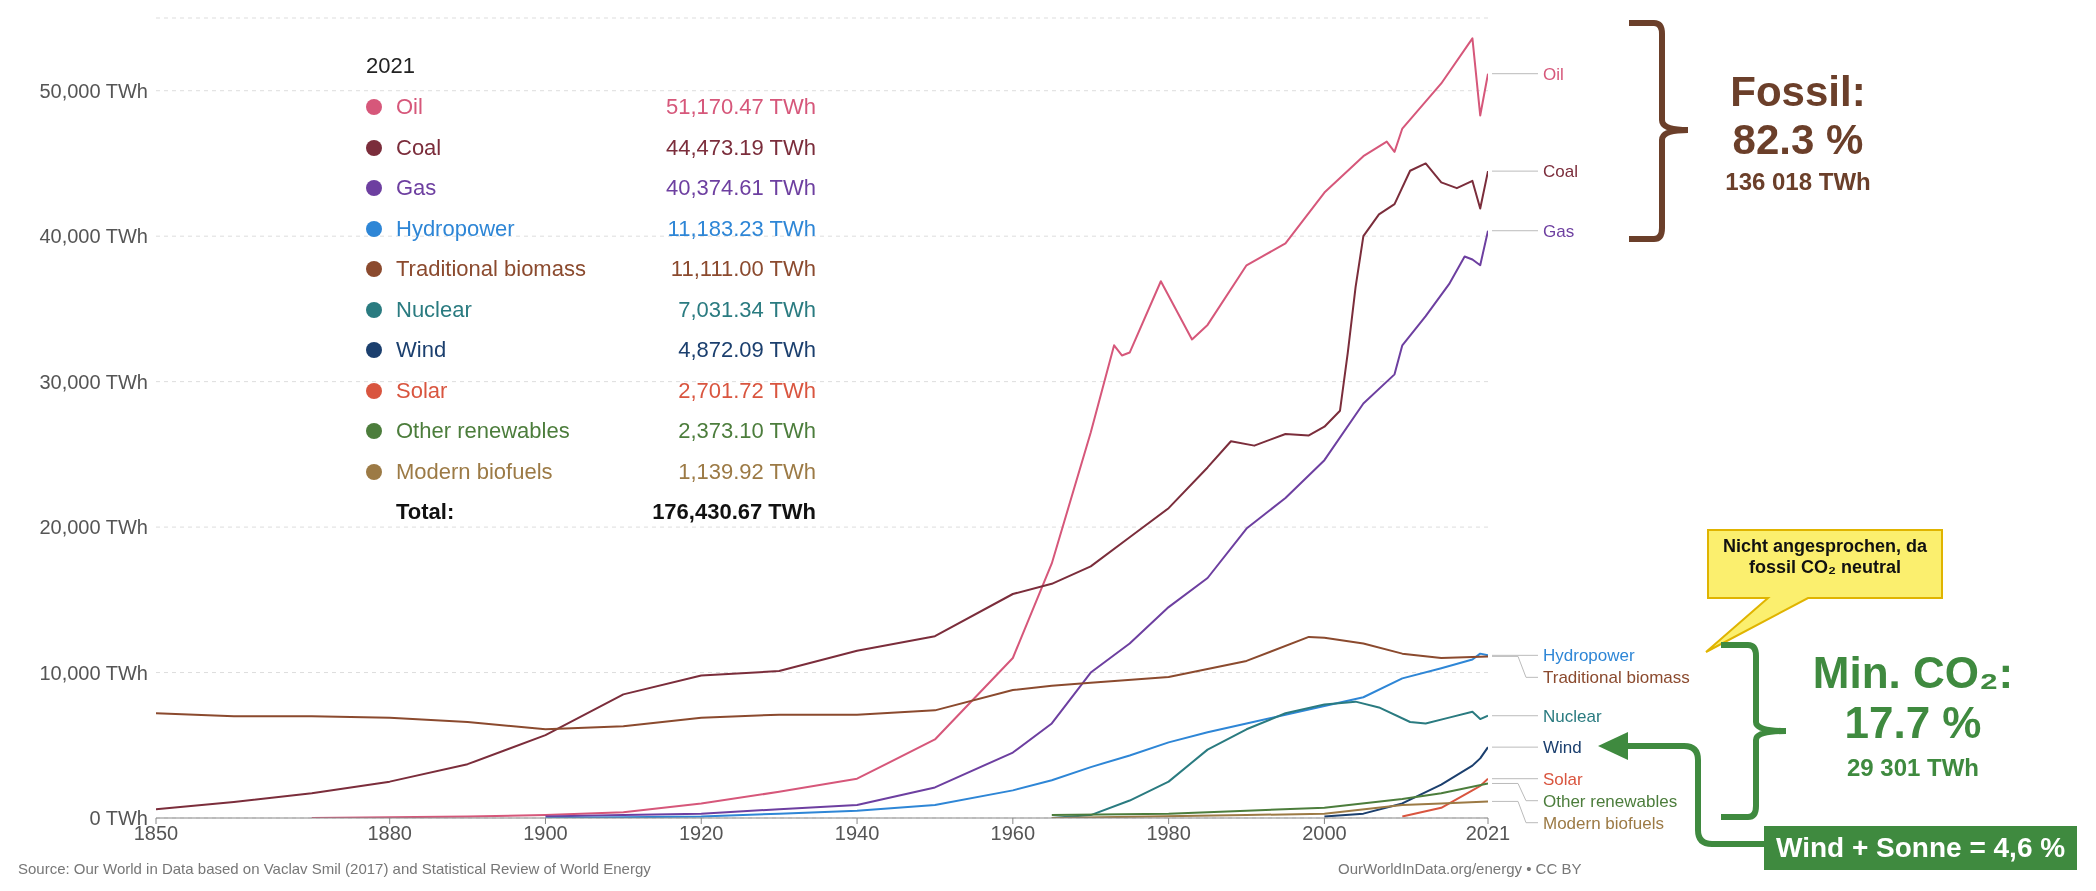 Image resolution: width=2096 pixels, height=891 pixels. I want to click on legend-label: Coal, so click(419, 147).